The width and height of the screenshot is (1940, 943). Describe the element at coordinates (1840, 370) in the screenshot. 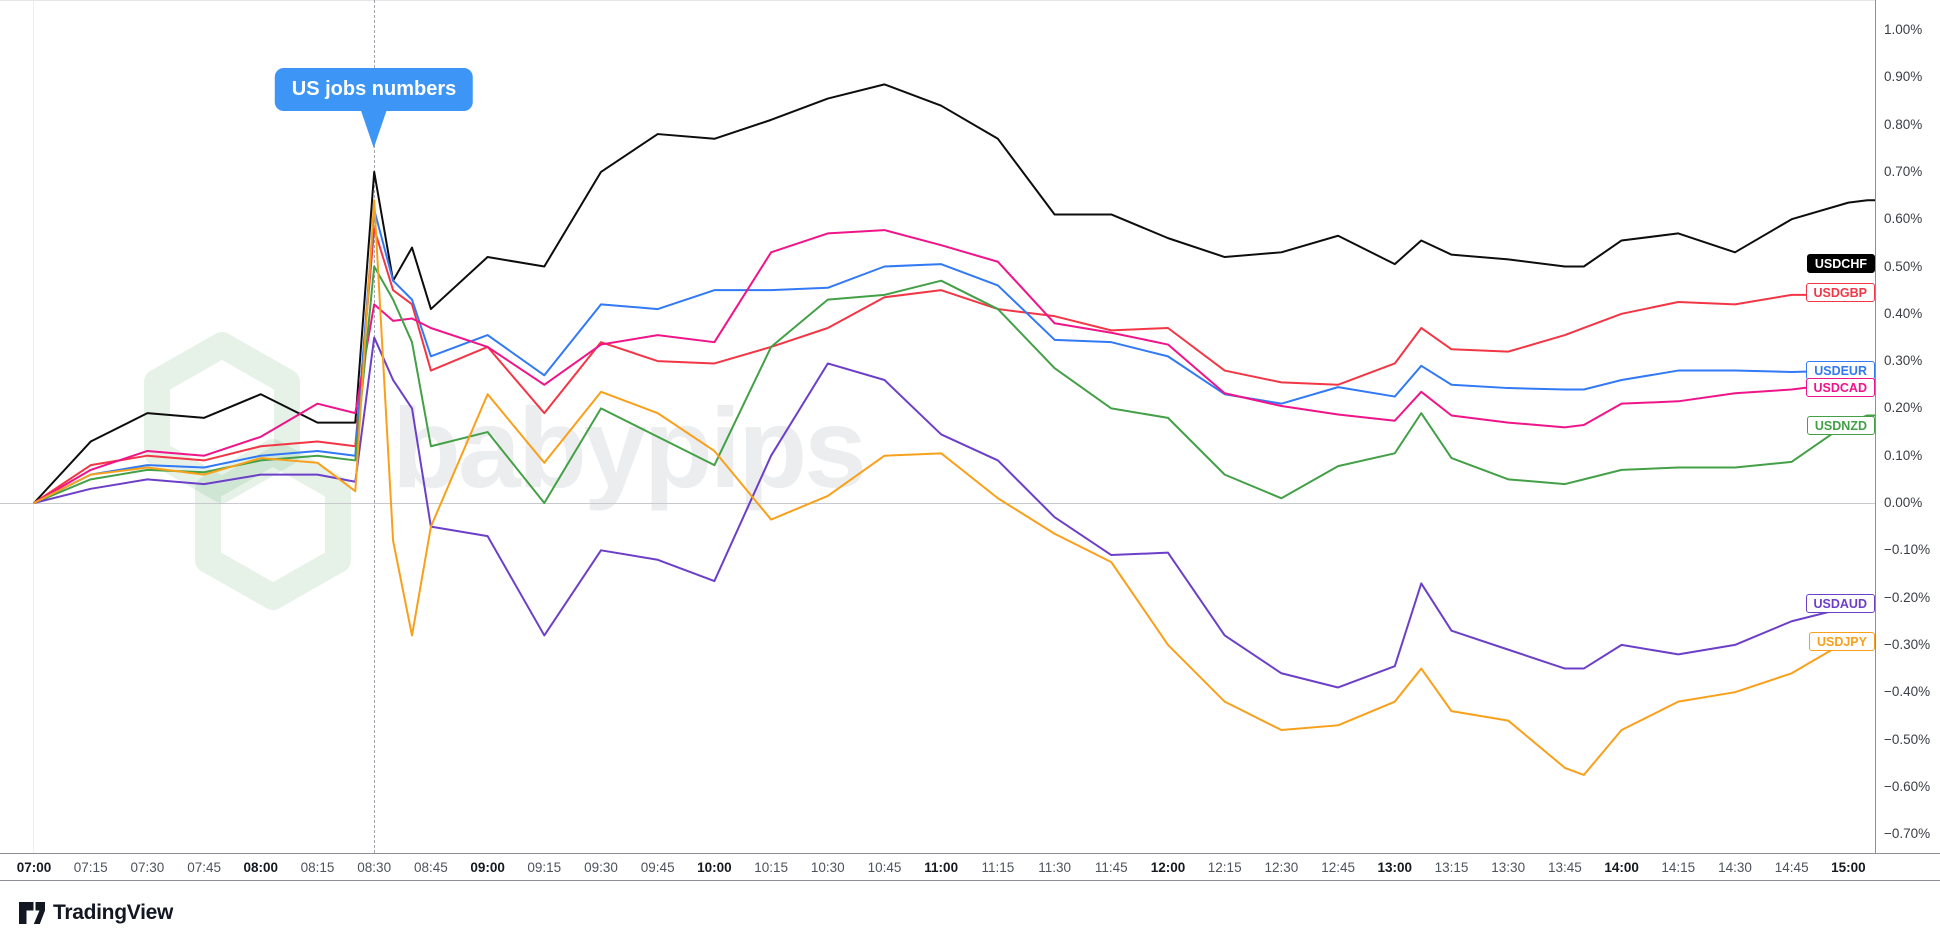

I see `pair-price-badge-USDEUR: USDEUR` at that location.